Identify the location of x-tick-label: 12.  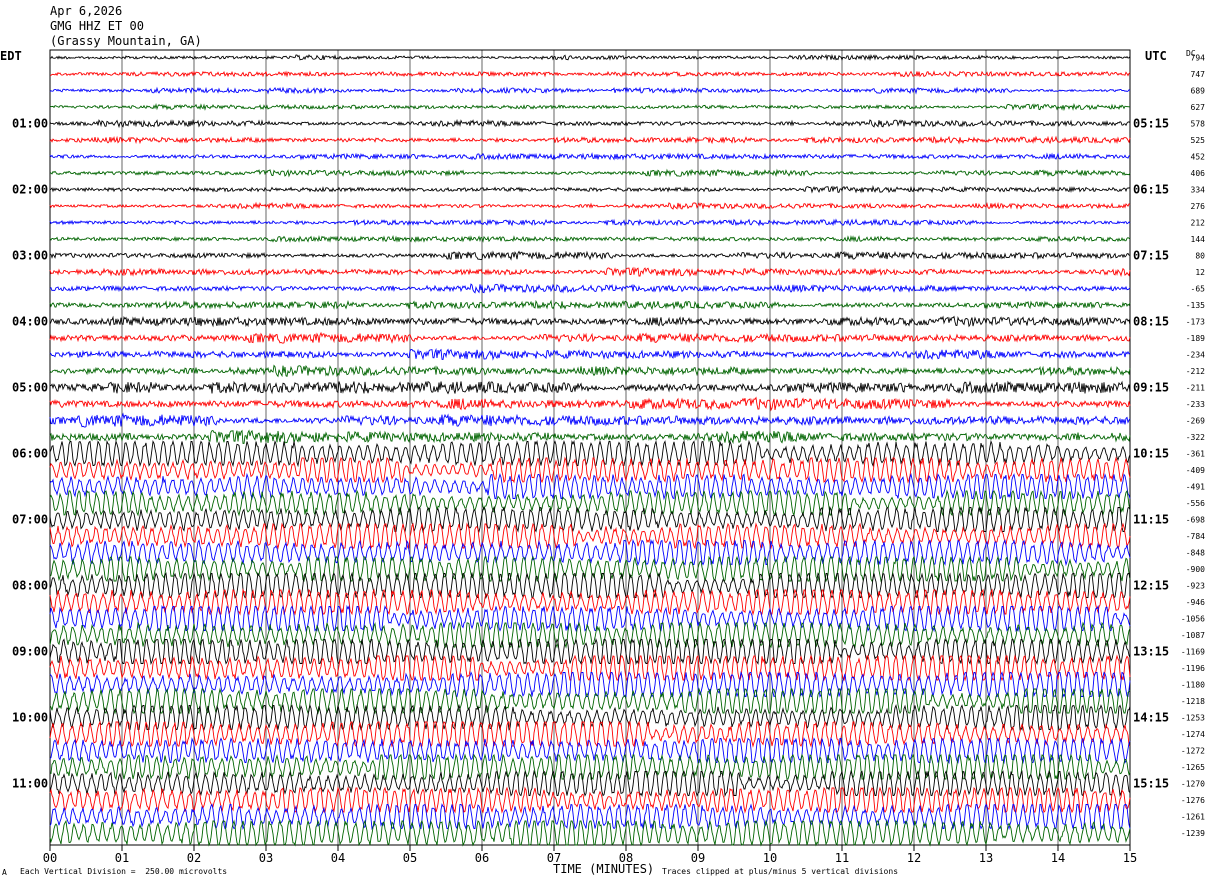
(914, 858).